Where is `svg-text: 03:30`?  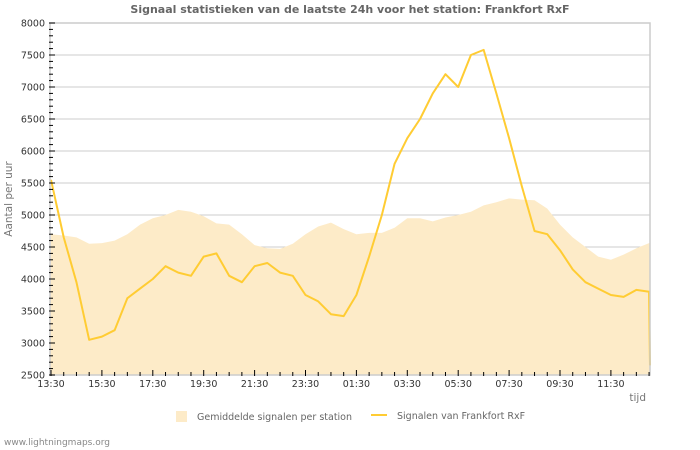
svg-text: 03:30 is located at coordinates (407, 384).